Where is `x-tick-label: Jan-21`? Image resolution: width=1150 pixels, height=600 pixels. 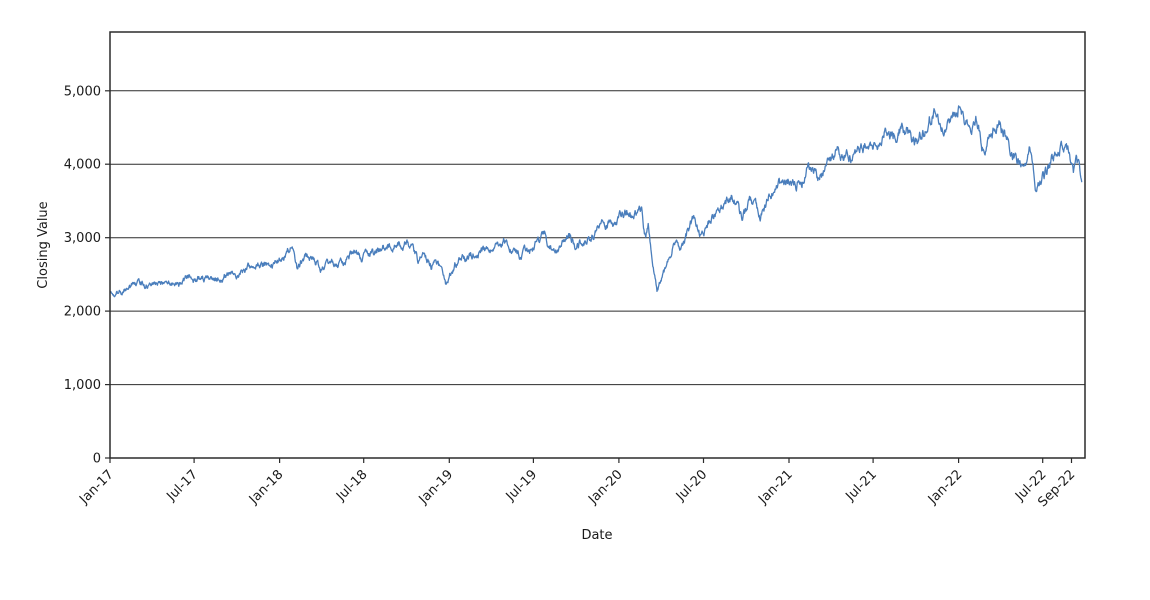 x-tick-label: Jan-21 is located at coordinates (775, 487).